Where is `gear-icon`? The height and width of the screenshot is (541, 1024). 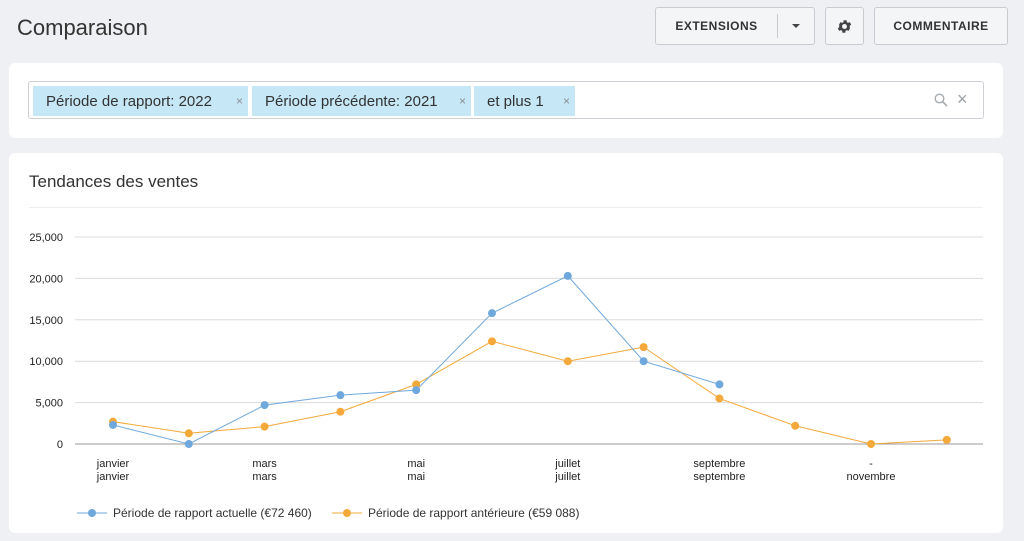
gear-icon is located at coordinates (844, 26).